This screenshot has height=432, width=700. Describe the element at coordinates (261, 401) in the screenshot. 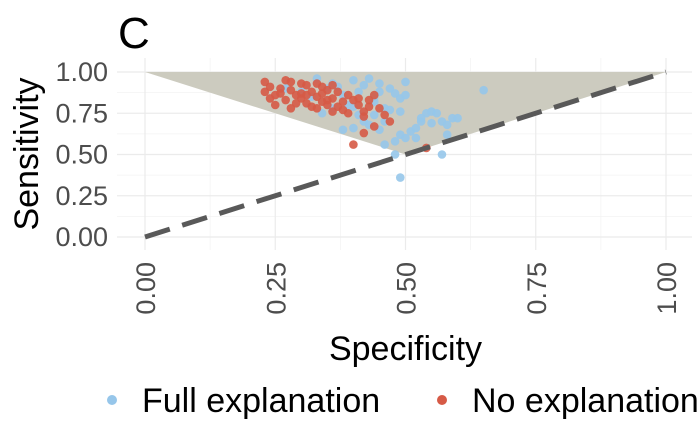

I see `legend-label: Full explanation` at that location.